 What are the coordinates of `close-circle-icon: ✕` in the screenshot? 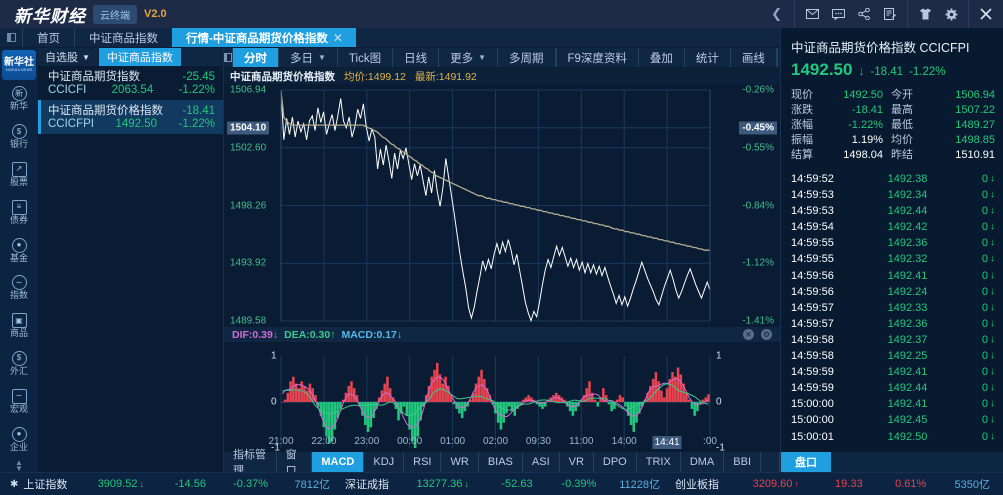 It's located at (748, 334).